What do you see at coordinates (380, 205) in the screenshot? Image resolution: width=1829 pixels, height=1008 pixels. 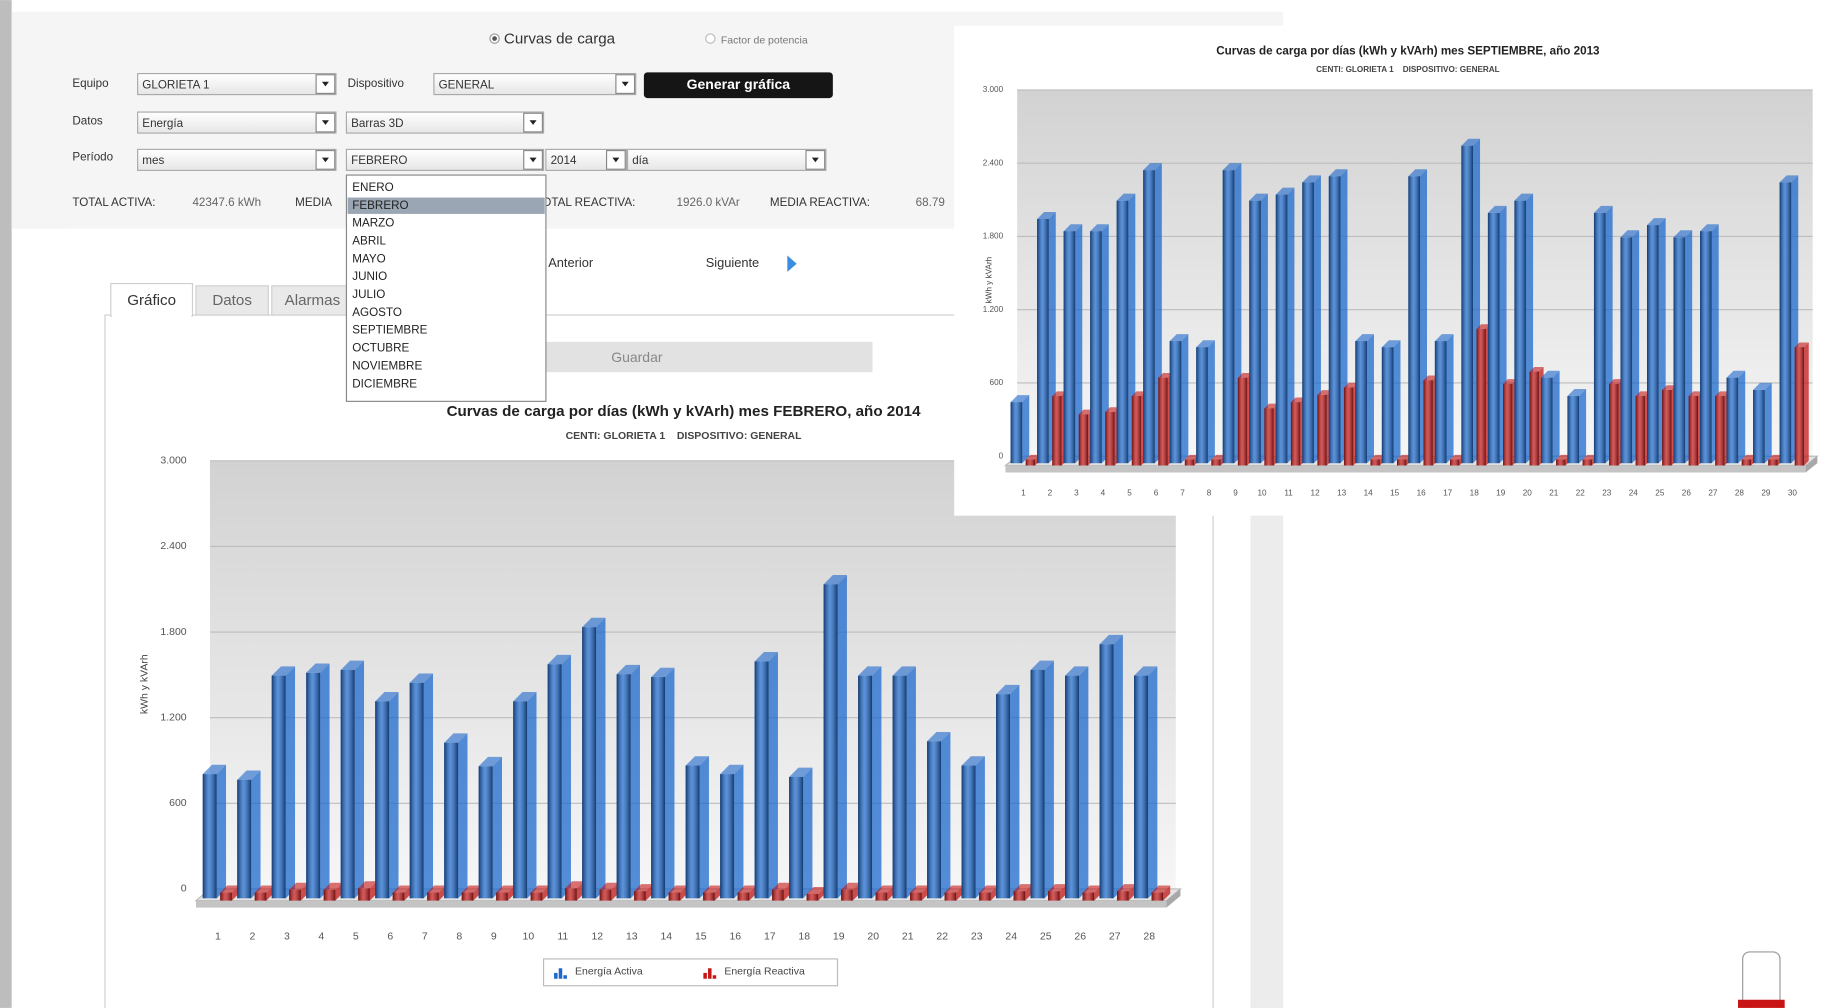 I see `dropdown-item: FEBRERO` at bounding box center [380, 205].